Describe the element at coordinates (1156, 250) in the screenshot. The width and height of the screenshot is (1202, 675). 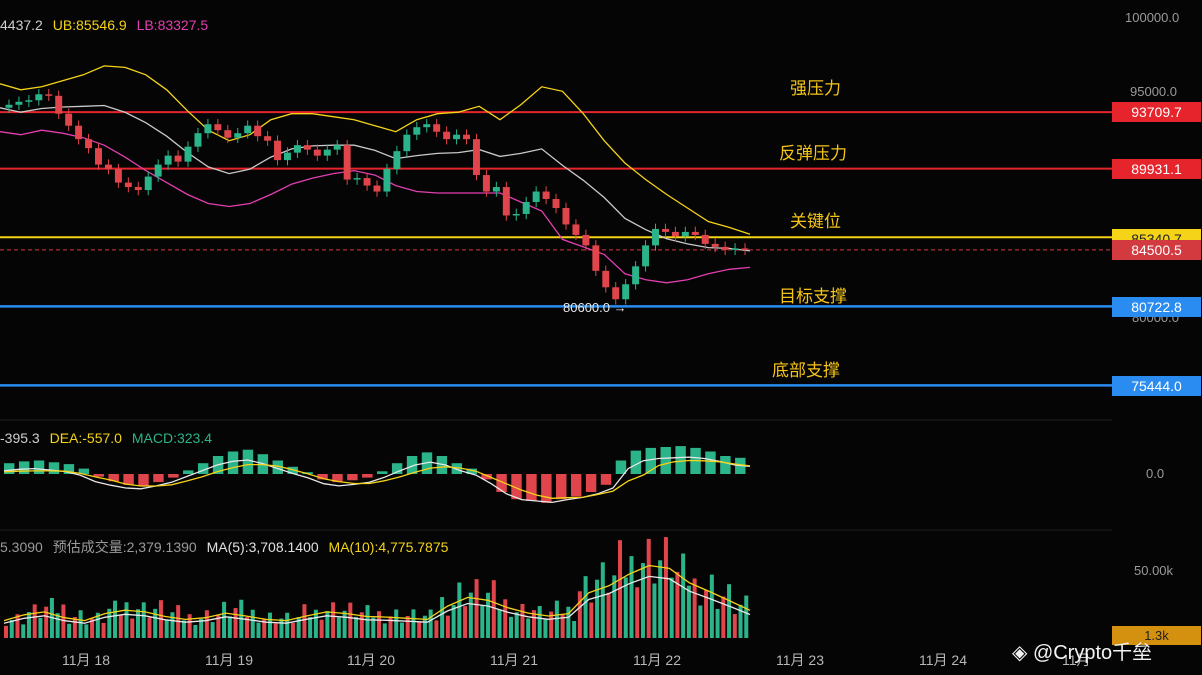
I see `current-price-tag: 84500.5` at that location.